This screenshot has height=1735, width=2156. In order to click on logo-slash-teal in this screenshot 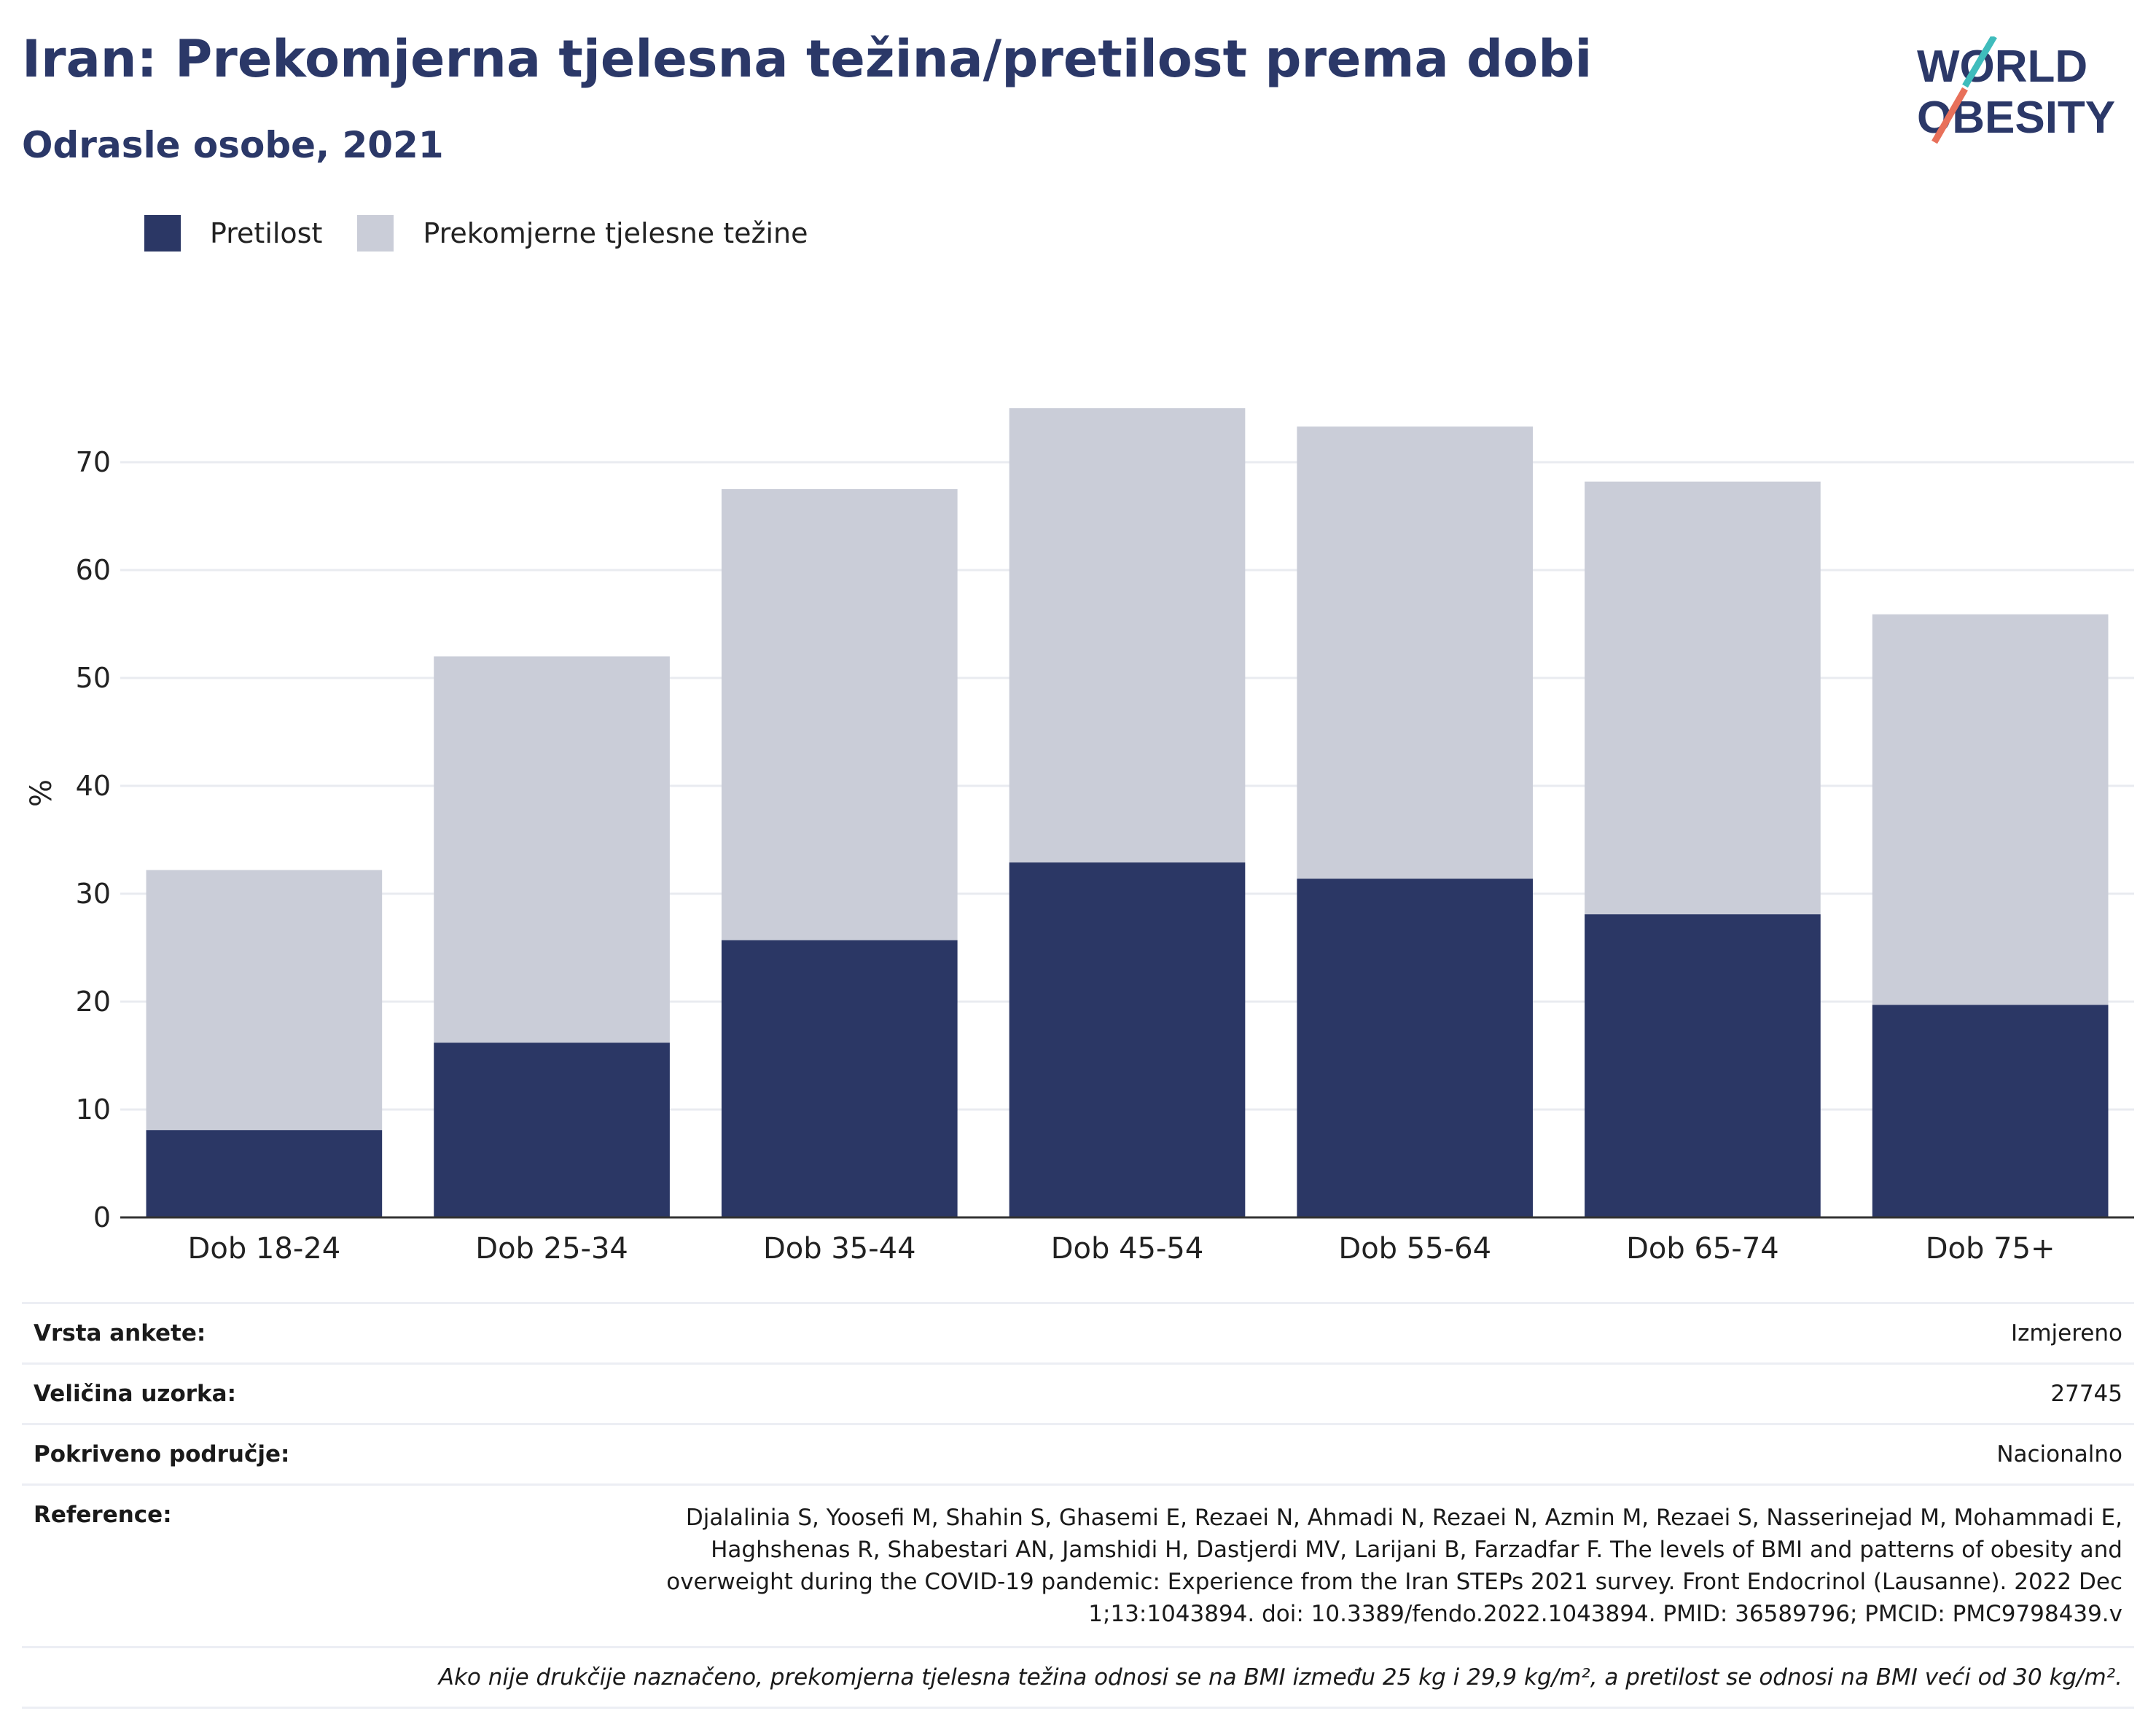, I will do `click(1980, 62)`.